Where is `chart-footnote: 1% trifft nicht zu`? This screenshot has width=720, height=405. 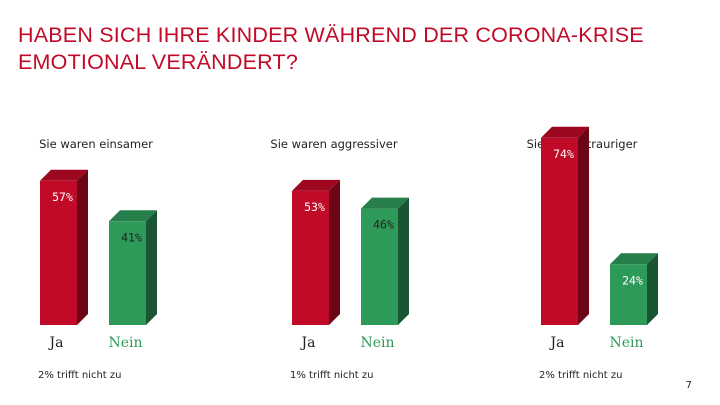
chart-footnote: 1% trifft nicht zu is located at coordinates (331, 375).